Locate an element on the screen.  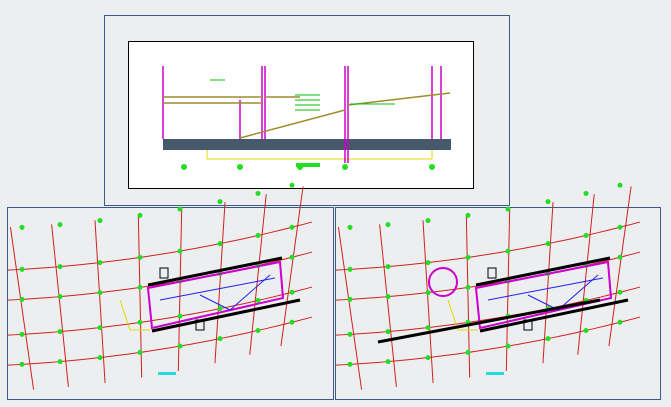
slope-lines is located at coordinates (307, 115).